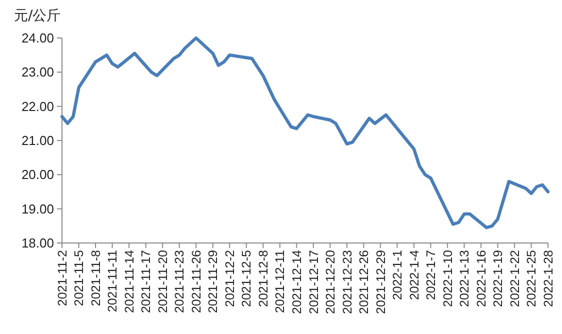  Describe the element at coordinates (331, 282) in the screenshot. I see `x-tick-label: 2021-12-20` at that location.